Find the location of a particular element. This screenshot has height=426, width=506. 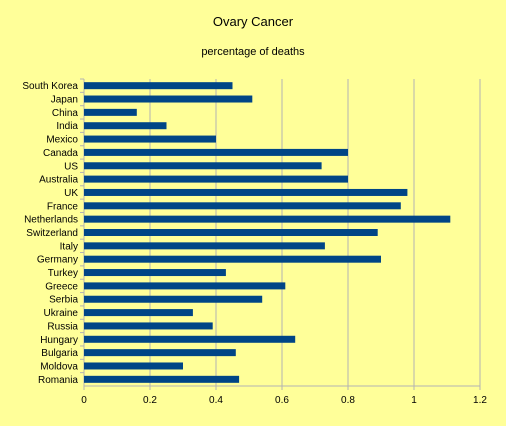

y-tick-label: Greece is located at coordinates (61, 286).